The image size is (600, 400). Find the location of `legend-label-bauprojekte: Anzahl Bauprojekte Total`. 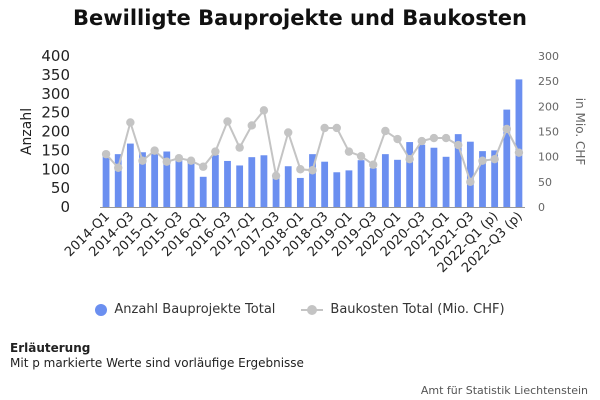

legend-label-bauprojekte: Anzahl Bauprojekte Total is located at coordinates (195, 309).